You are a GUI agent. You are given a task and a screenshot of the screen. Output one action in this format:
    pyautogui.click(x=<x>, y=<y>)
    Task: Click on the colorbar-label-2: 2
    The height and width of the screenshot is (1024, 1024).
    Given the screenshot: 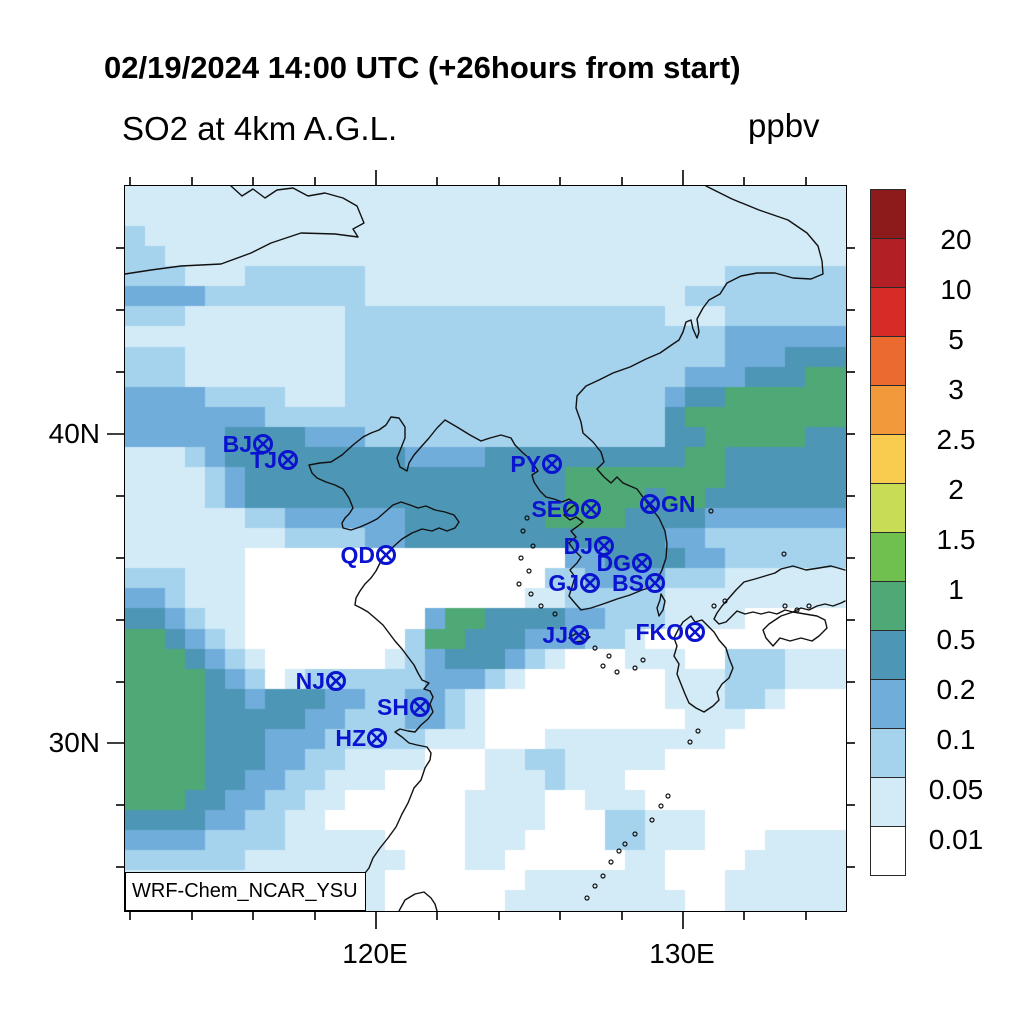 What is the action you would take?
    pyautogui.click(x=956, y=489)
    